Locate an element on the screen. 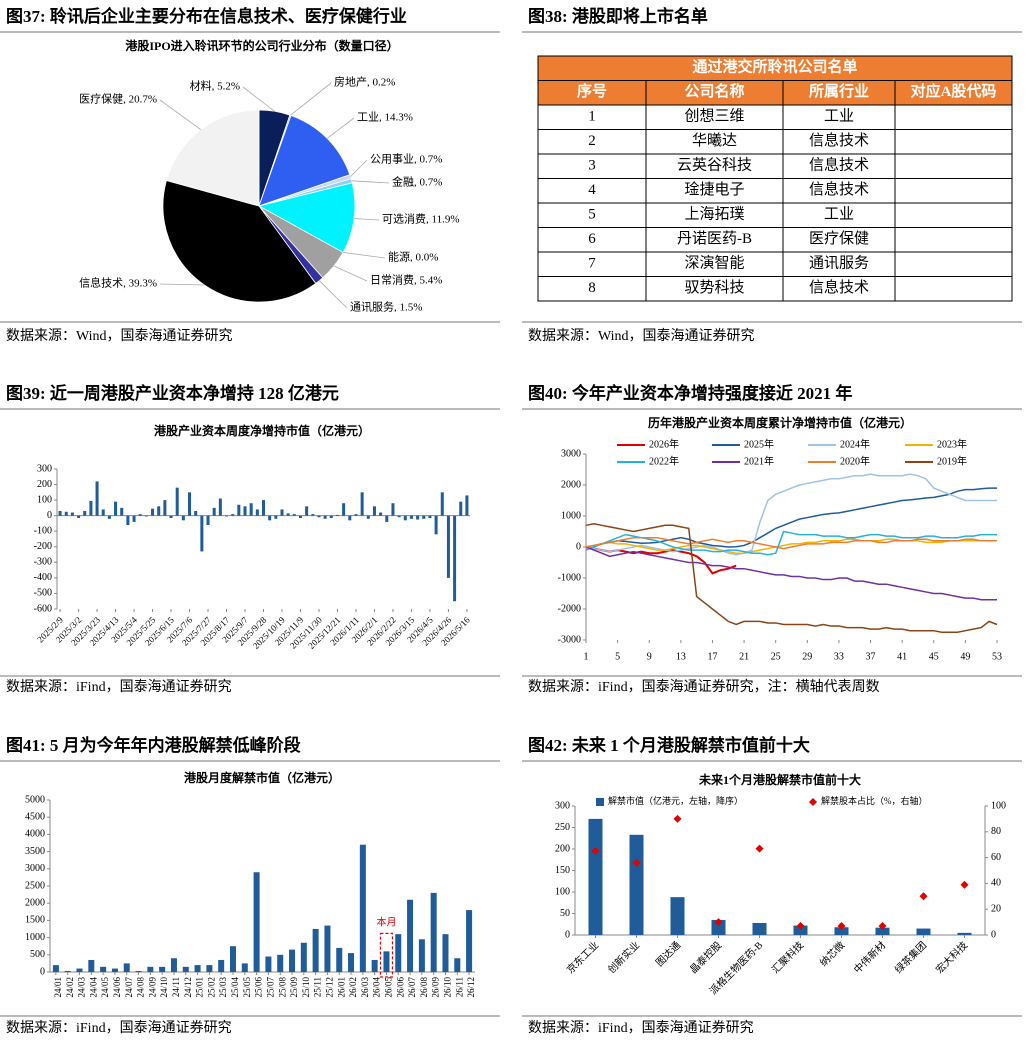 The image size is (1032, 1042). cell-text: 丹诺医药-B is located at coordinates (714, 238).